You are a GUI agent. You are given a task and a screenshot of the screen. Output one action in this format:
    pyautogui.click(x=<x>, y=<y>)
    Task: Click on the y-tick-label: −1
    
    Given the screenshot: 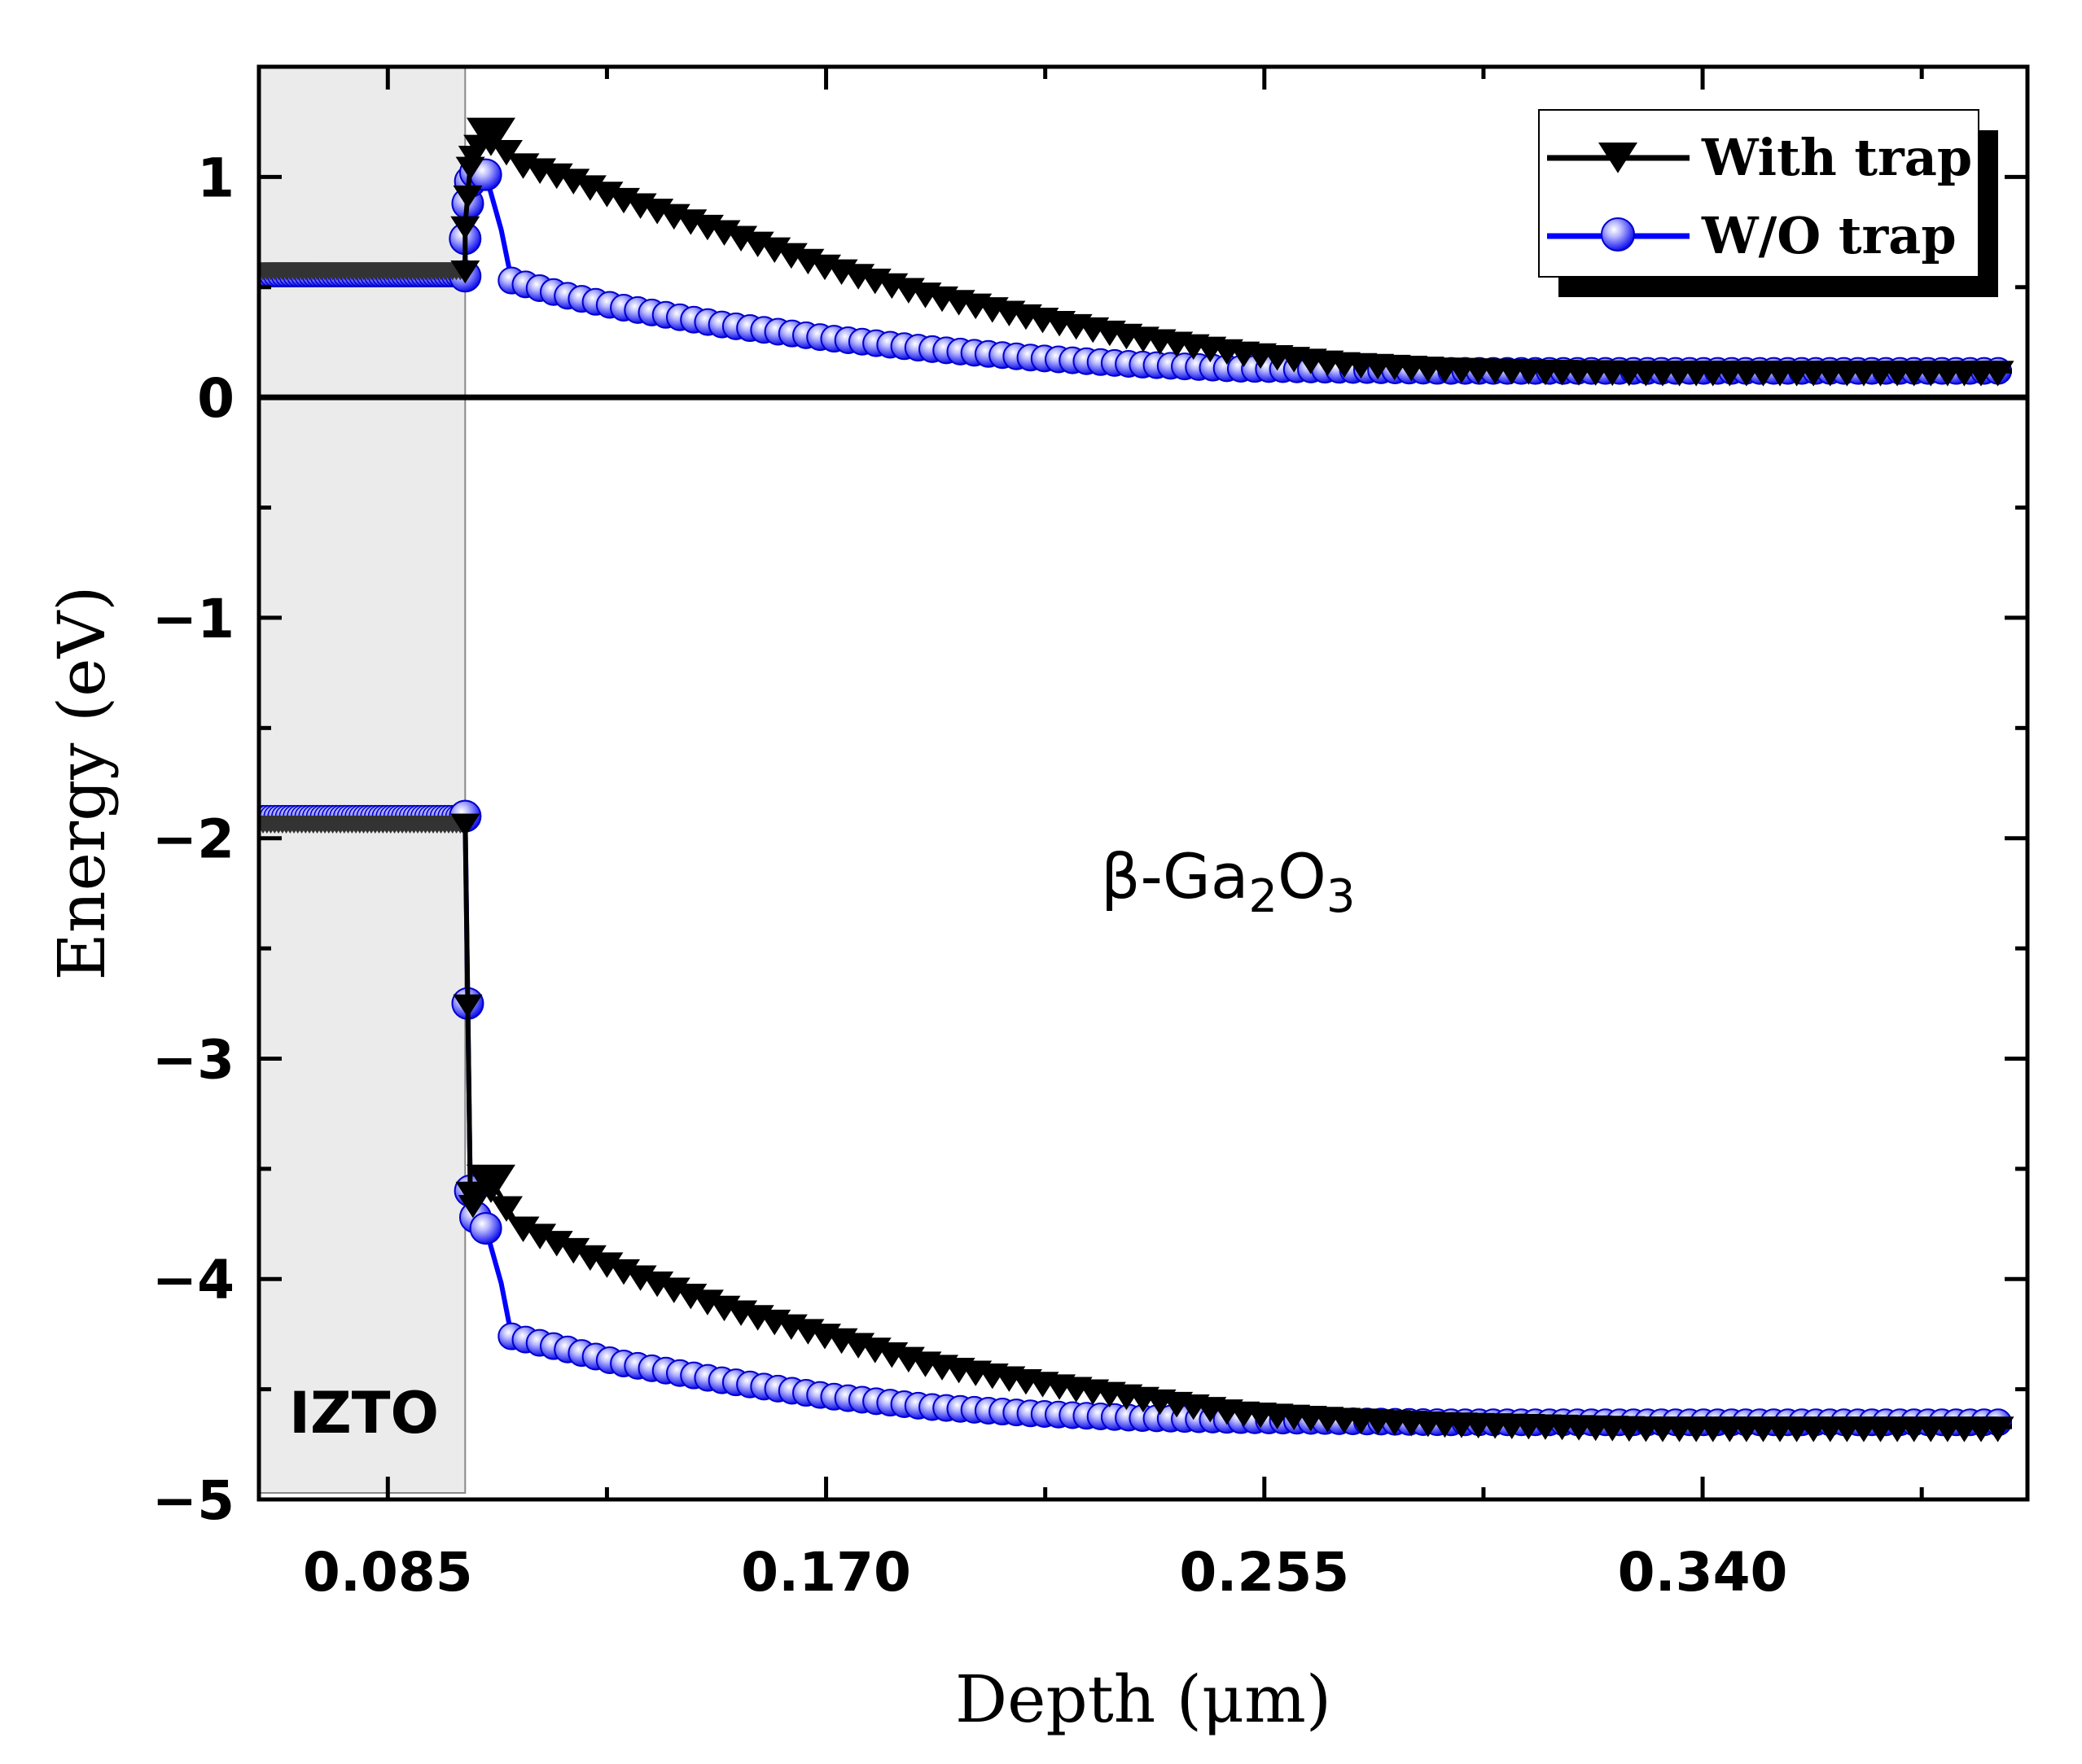 What is the action you would take?
    pyautogui.click(x=193, y=619)
    